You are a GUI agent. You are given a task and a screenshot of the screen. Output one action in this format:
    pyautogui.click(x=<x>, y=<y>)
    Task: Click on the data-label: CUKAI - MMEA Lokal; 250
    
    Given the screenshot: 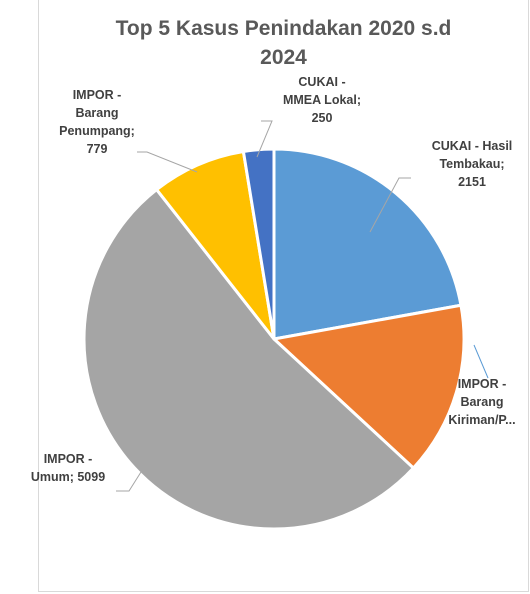 What is the action you would take?
    pyautogui.click(x=322, y=100)
    